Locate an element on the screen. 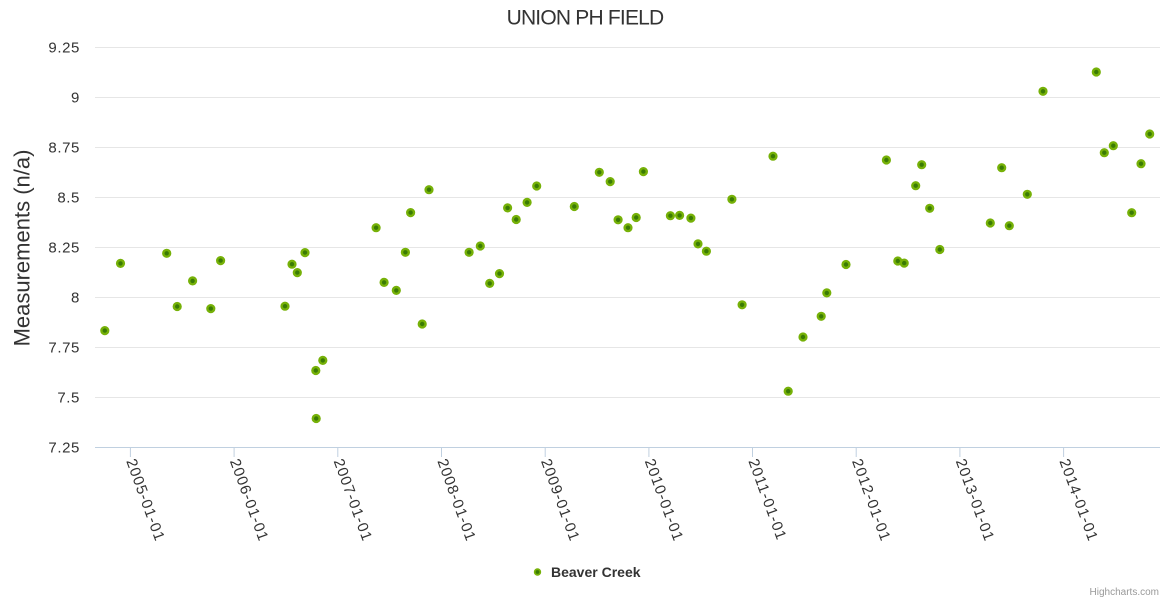 This screenshot has width=1170, height=605. svg-text: UNION PH FIELD is located at coordinates (585, 17).